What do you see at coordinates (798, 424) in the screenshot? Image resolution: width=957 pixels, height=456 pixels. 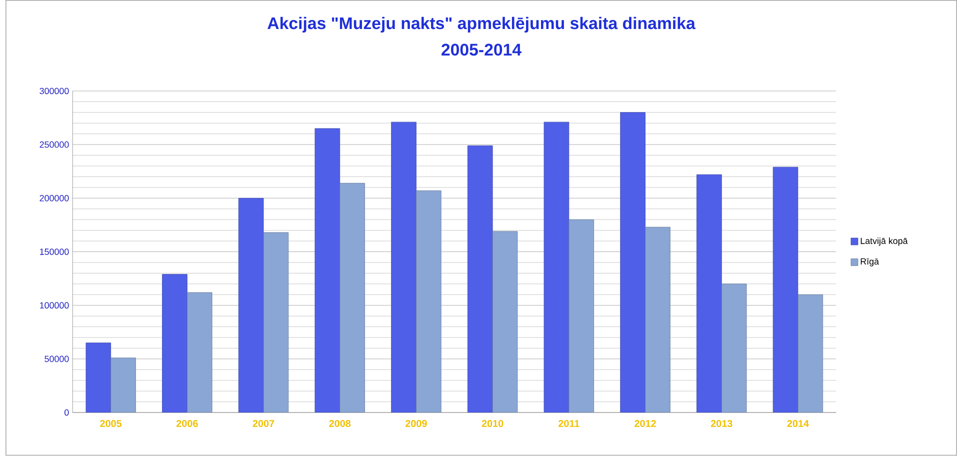 I see `x-tick-label: 2014` at bounding box center [798, 424].